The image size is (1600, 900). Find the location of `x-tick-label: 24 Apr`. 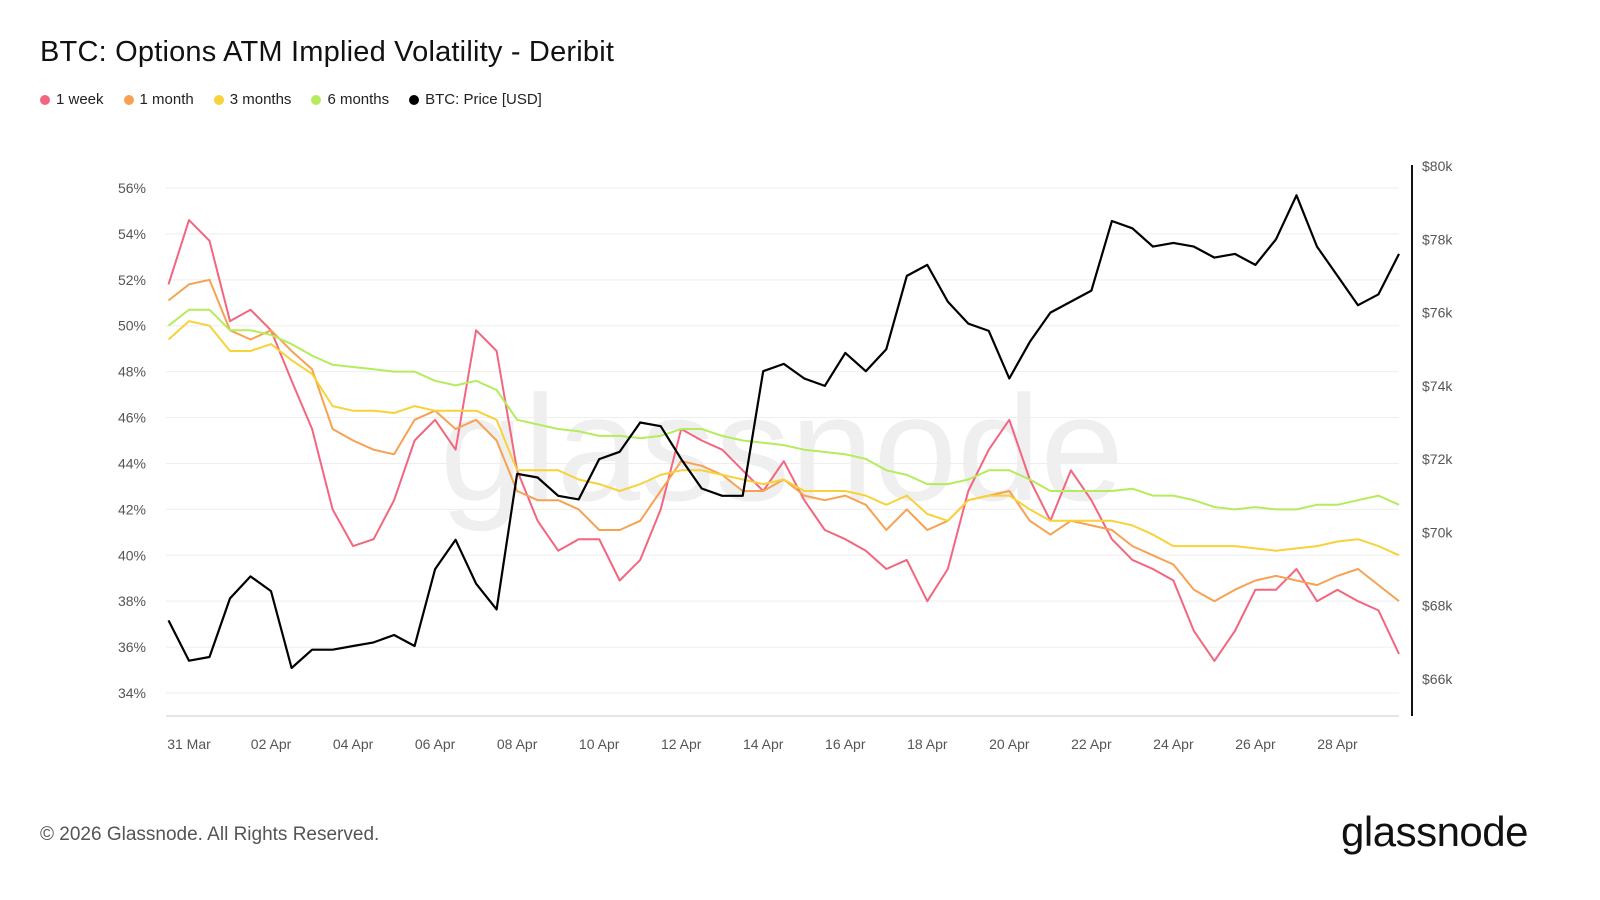

x-tick-label: 24 Apr is located at coordinates (1173, 744).